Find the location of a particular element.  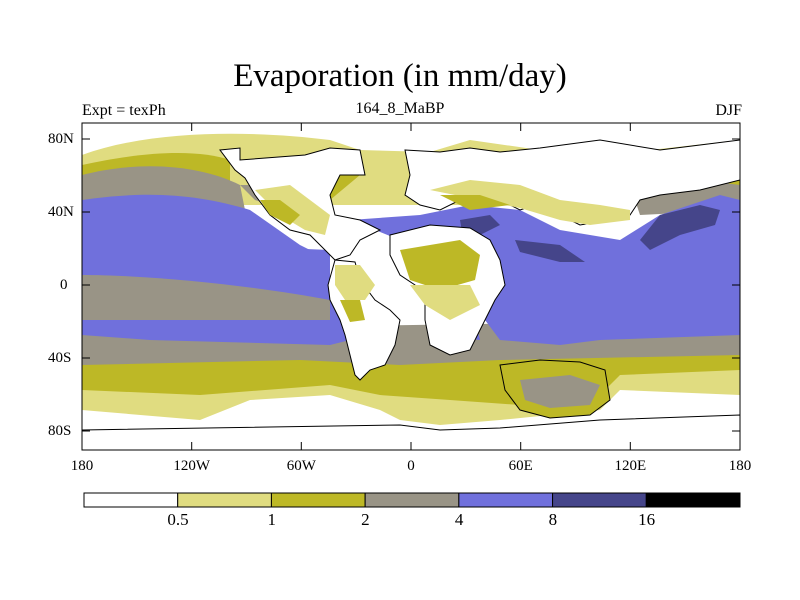

season-label: DJF is located at coordinates (728, 110).